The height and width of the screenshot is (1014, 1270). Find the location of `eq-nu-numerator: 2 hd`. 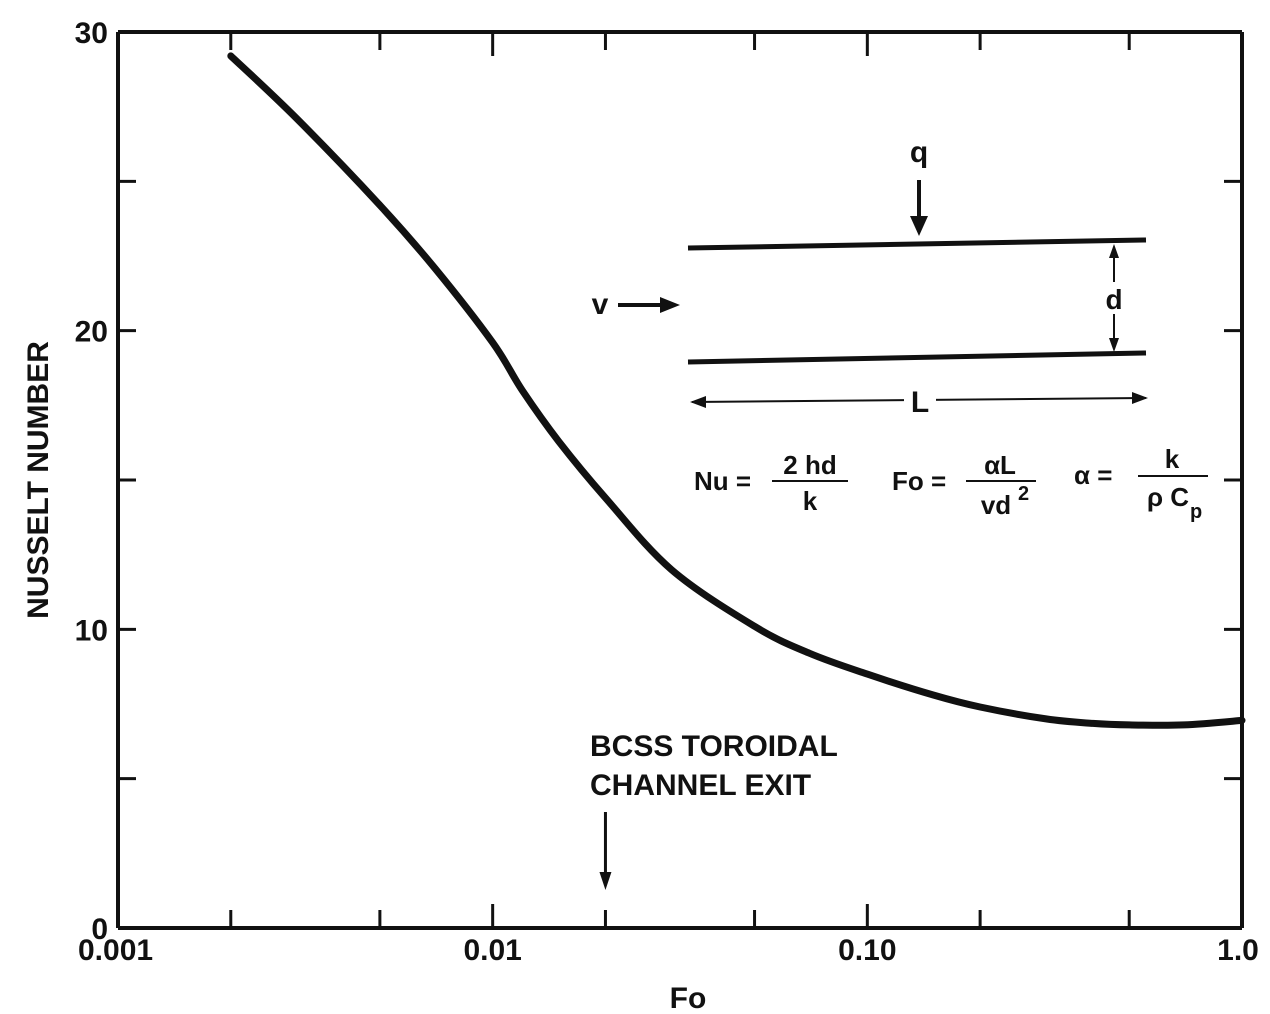

eq-nu-numerator: 2 hd is located at coordinates (809, 465).